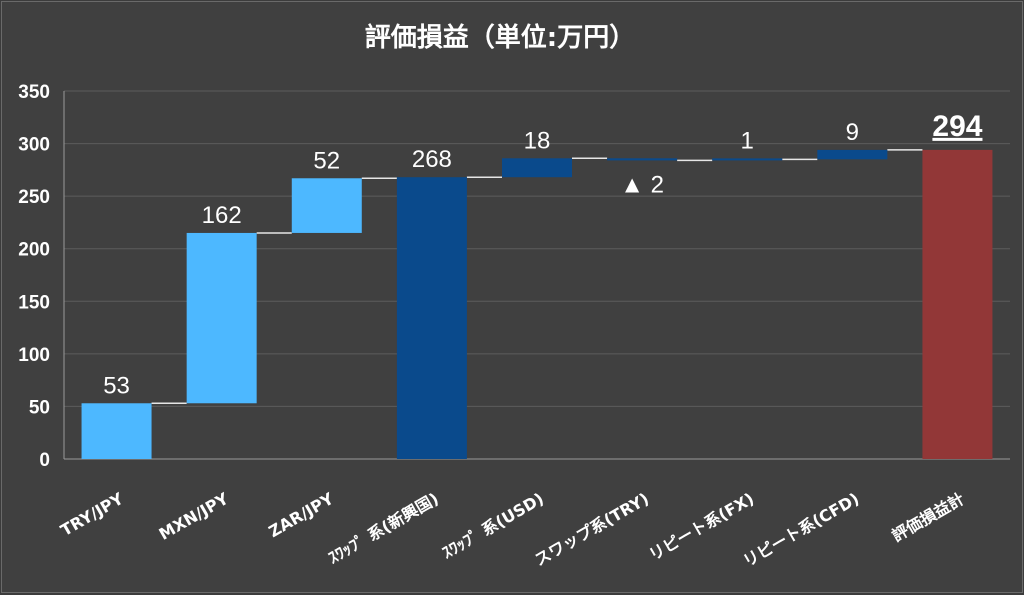 Image resolution: width=1024 pixels, height=595 pixels. What do you see at coordinates (116, 385) in the screenshot?
I see `data-label-0: 53` at bounding box center [116, 385].